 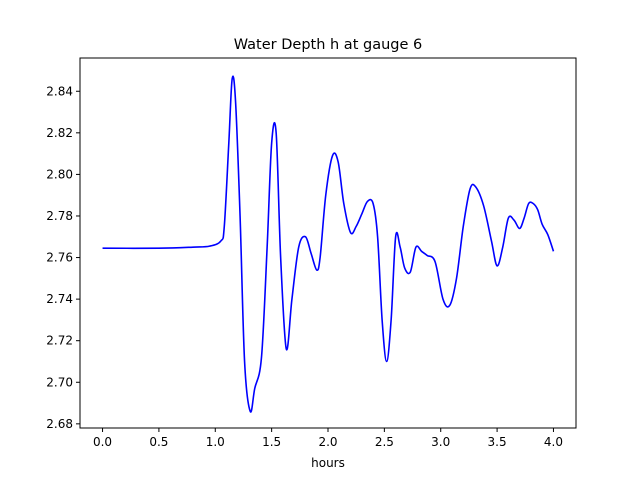 I want to click on y-tick-label: 2.68, so click(x=59, y=424).